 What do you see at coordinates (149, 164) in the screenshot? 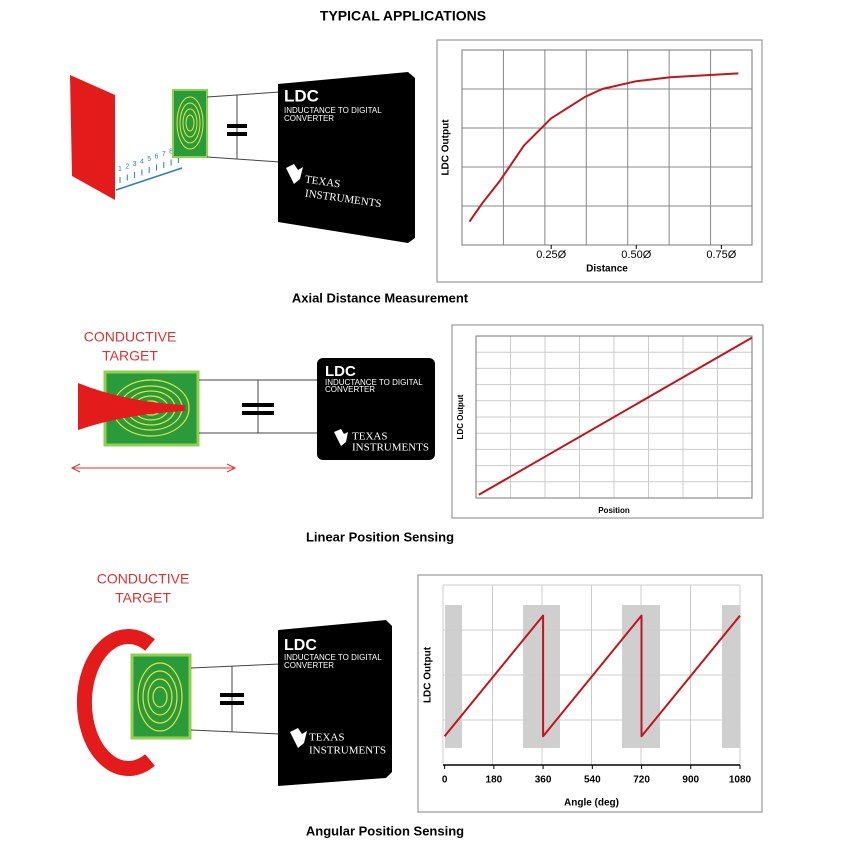
I see `ruler-labels: 123456789` at bounding box center [149, 164].